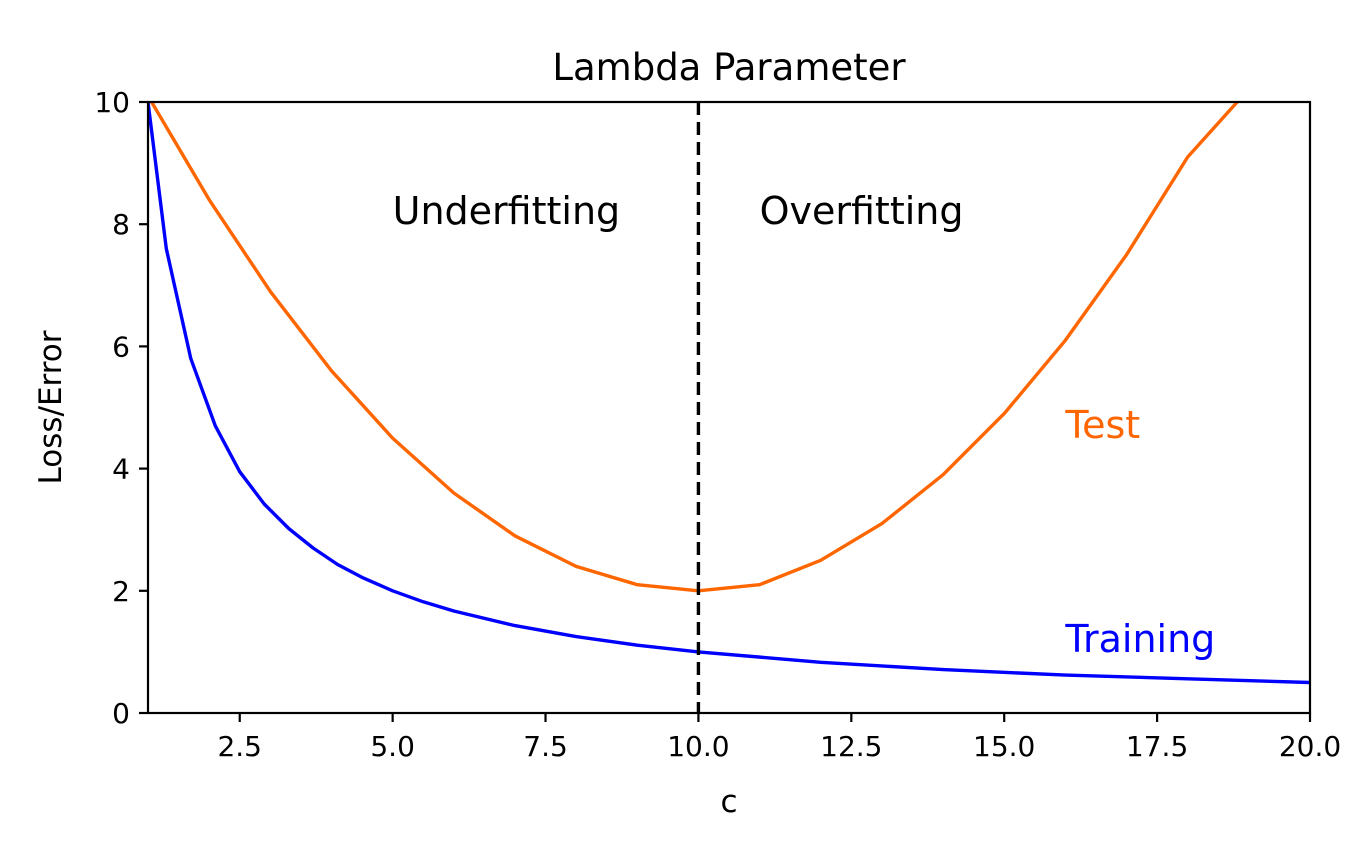  What do you see at coordinates (728, 802) in the screenshot?
I see `x-axis-label: c` at bounding box center [728, 802].